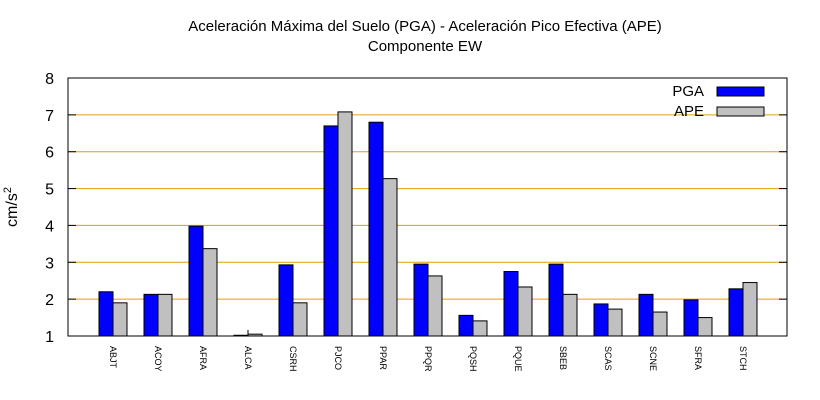  What do you see at coordinates (736, 312) in the screenshot?
I see `bar-pga-stch` at bounding box center [736, 312].